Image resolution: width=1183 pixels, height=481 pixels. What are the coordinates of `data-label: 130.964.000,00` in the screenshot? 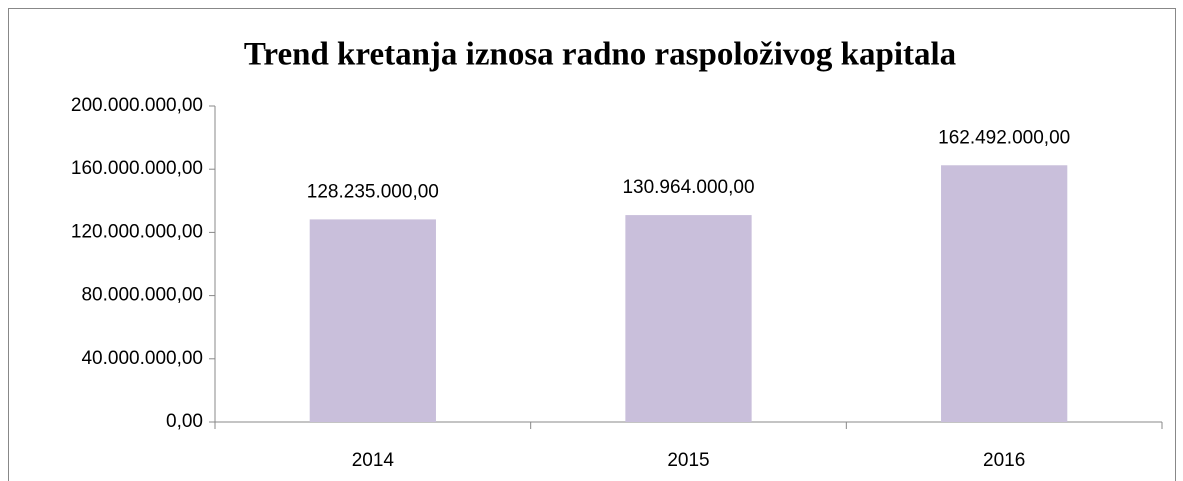 It's located at (688, 187).